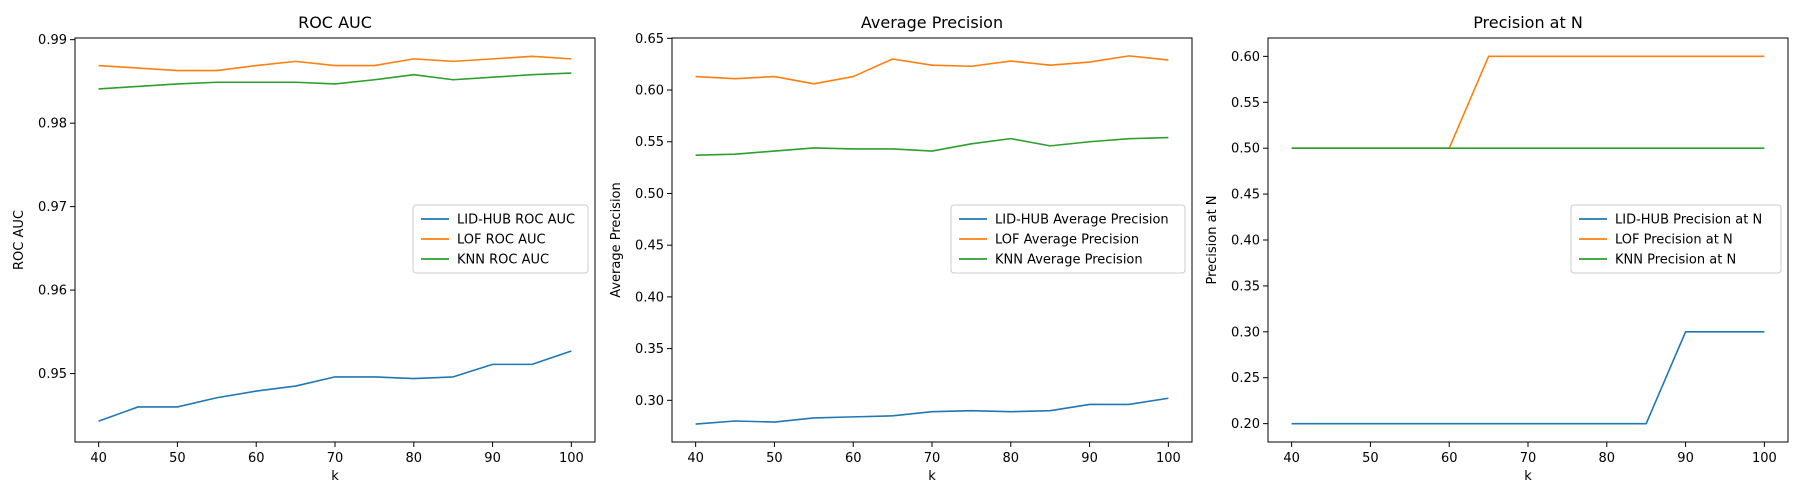 This screenshot has height=500, width=1800. Describe the element at coordinates (1688, 220) in the screenshot. I see `legend-label: LID-HUB Precision at N` at that location.